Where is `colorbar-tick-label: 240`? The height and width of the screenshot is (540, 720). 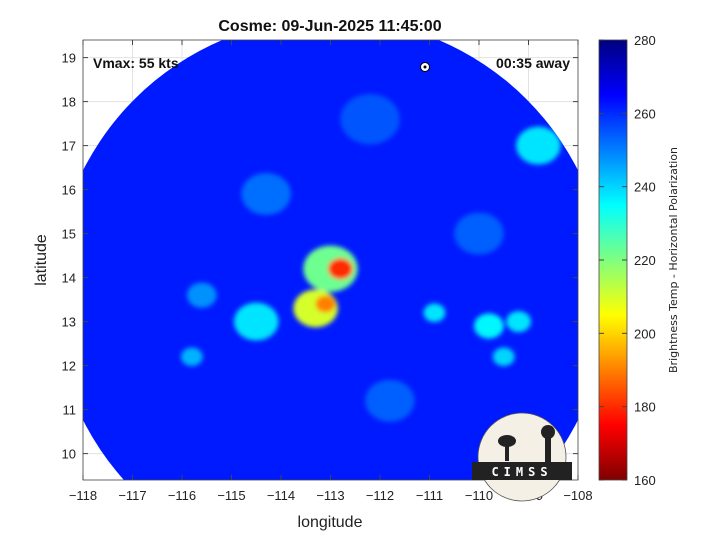
colorbar-tick-label: 240 is located at coordinates (645, 187).